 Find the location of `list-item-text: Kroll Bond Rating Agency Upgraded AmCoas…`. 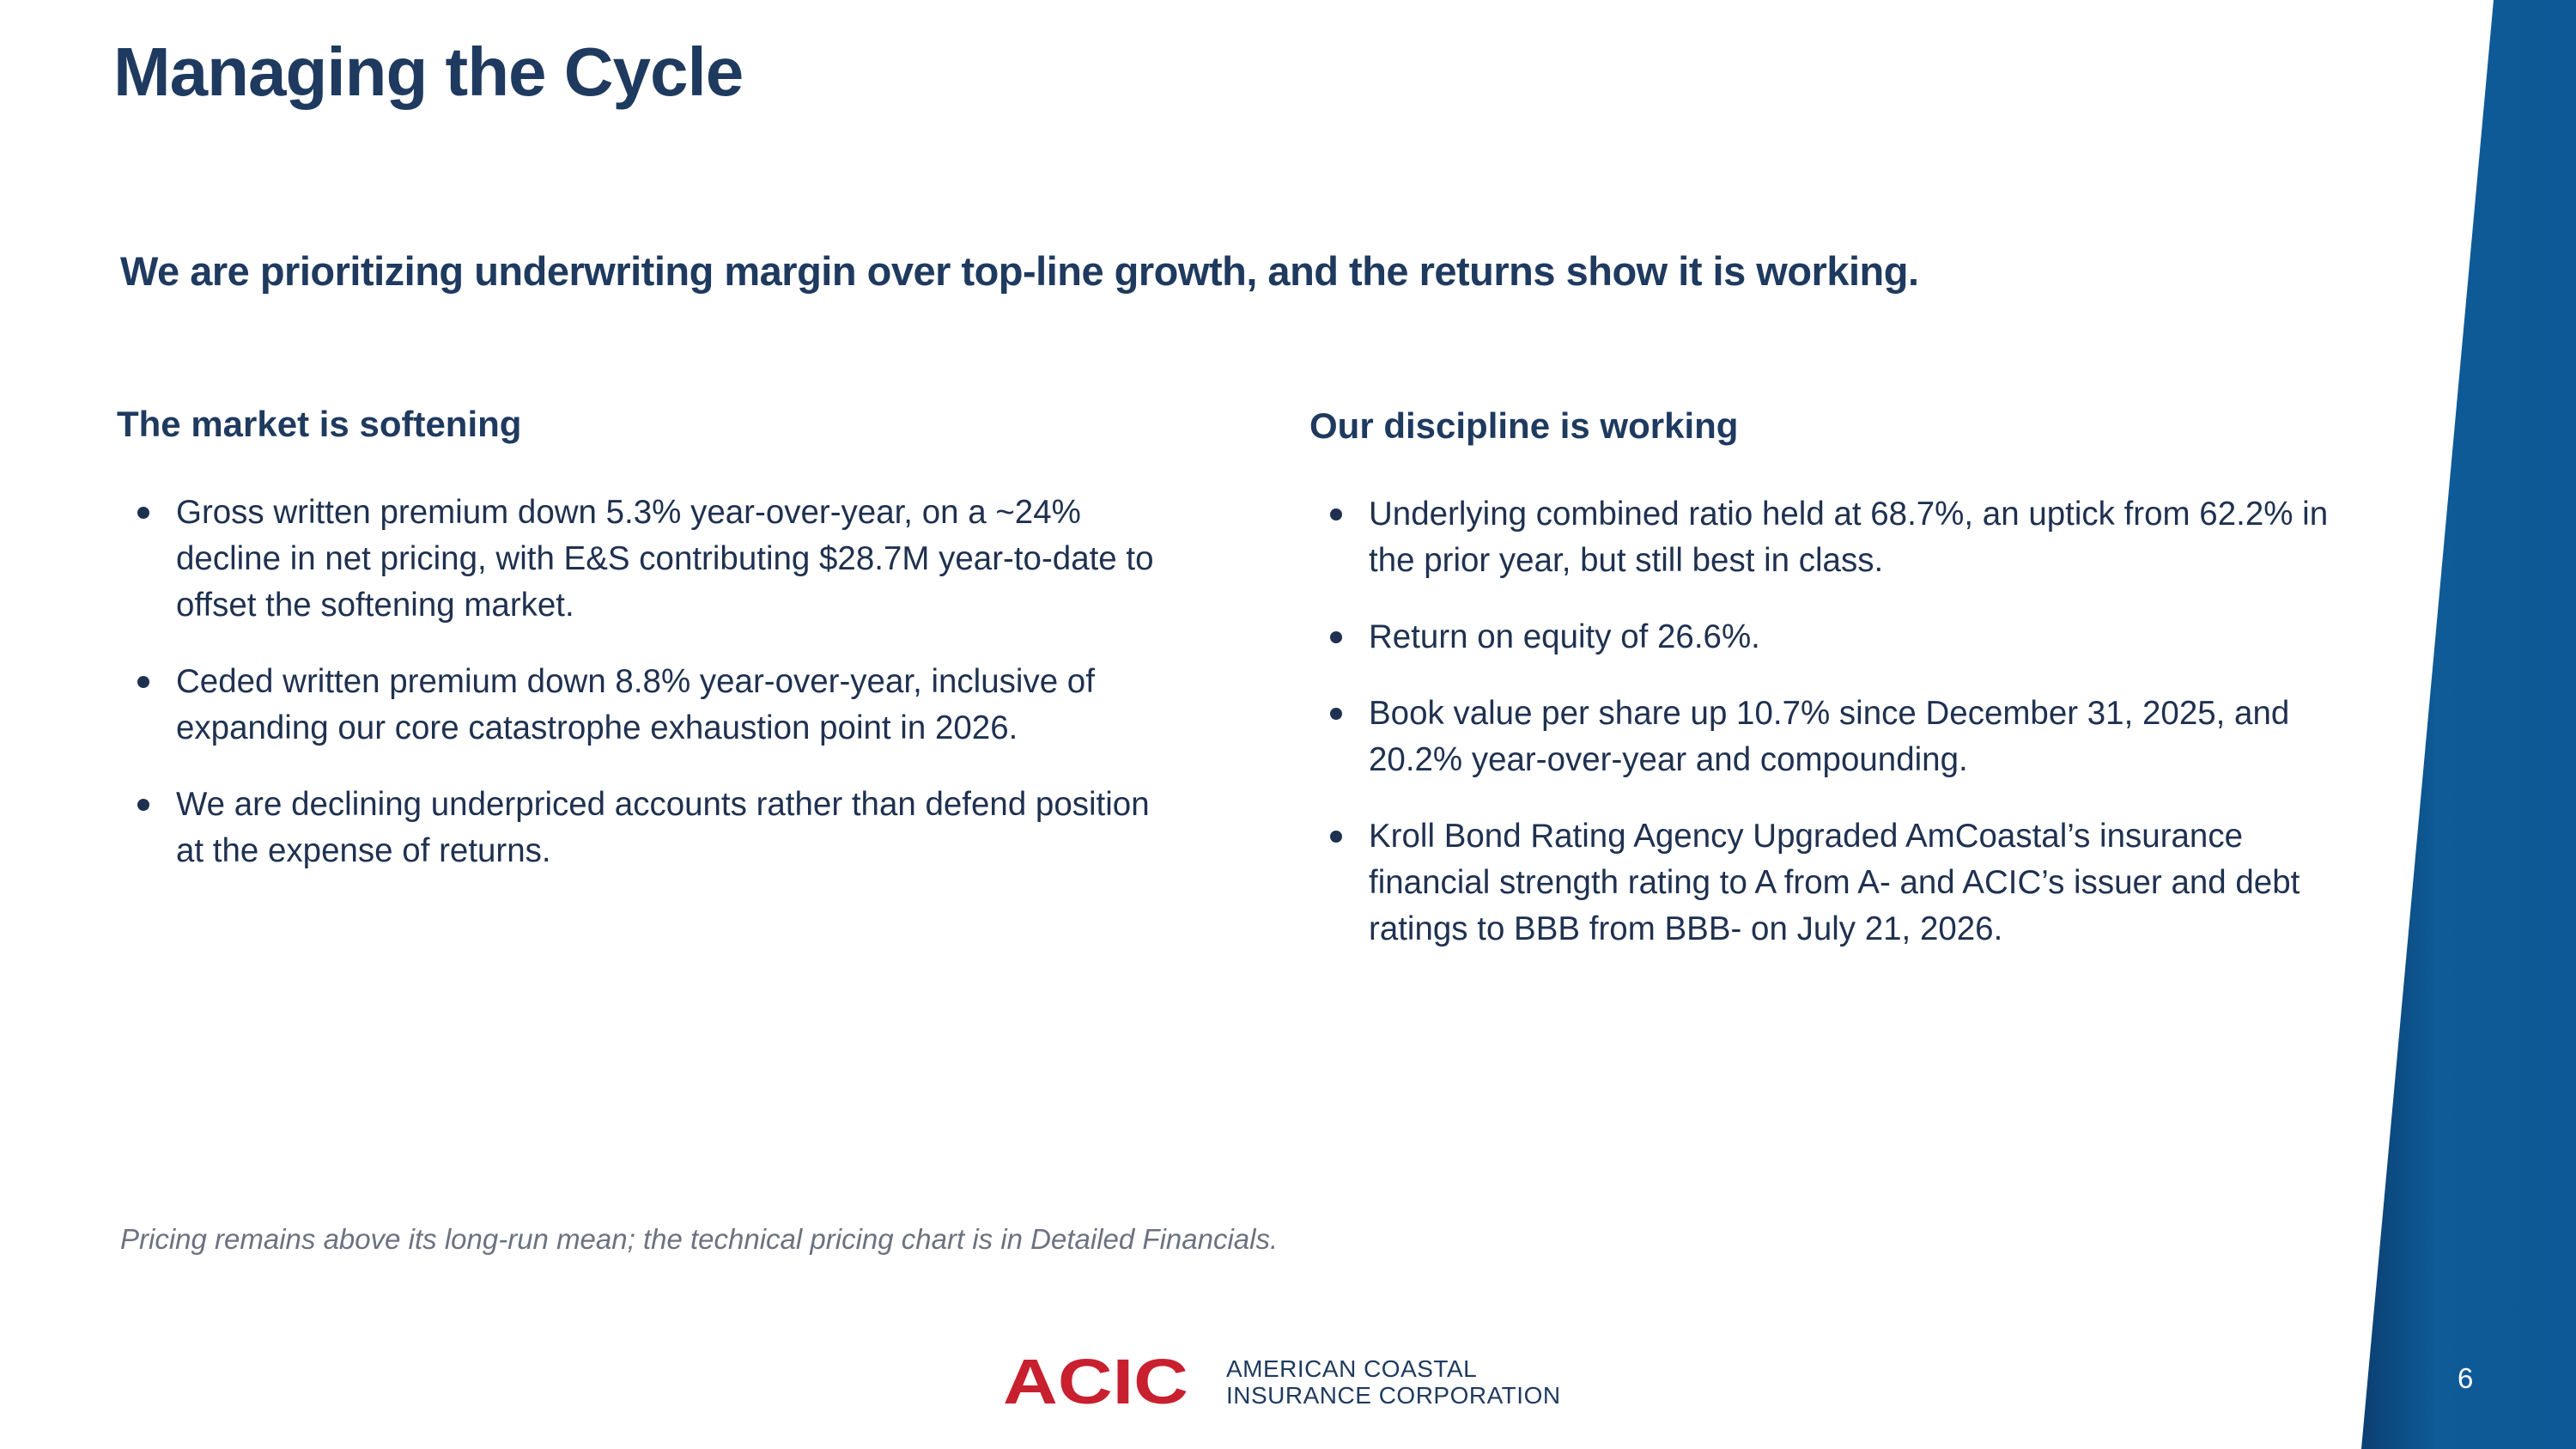

list-item-text: Kroll Bond Rating Agency Upgraded AmCoas… is located at coordinates (1835, 882).